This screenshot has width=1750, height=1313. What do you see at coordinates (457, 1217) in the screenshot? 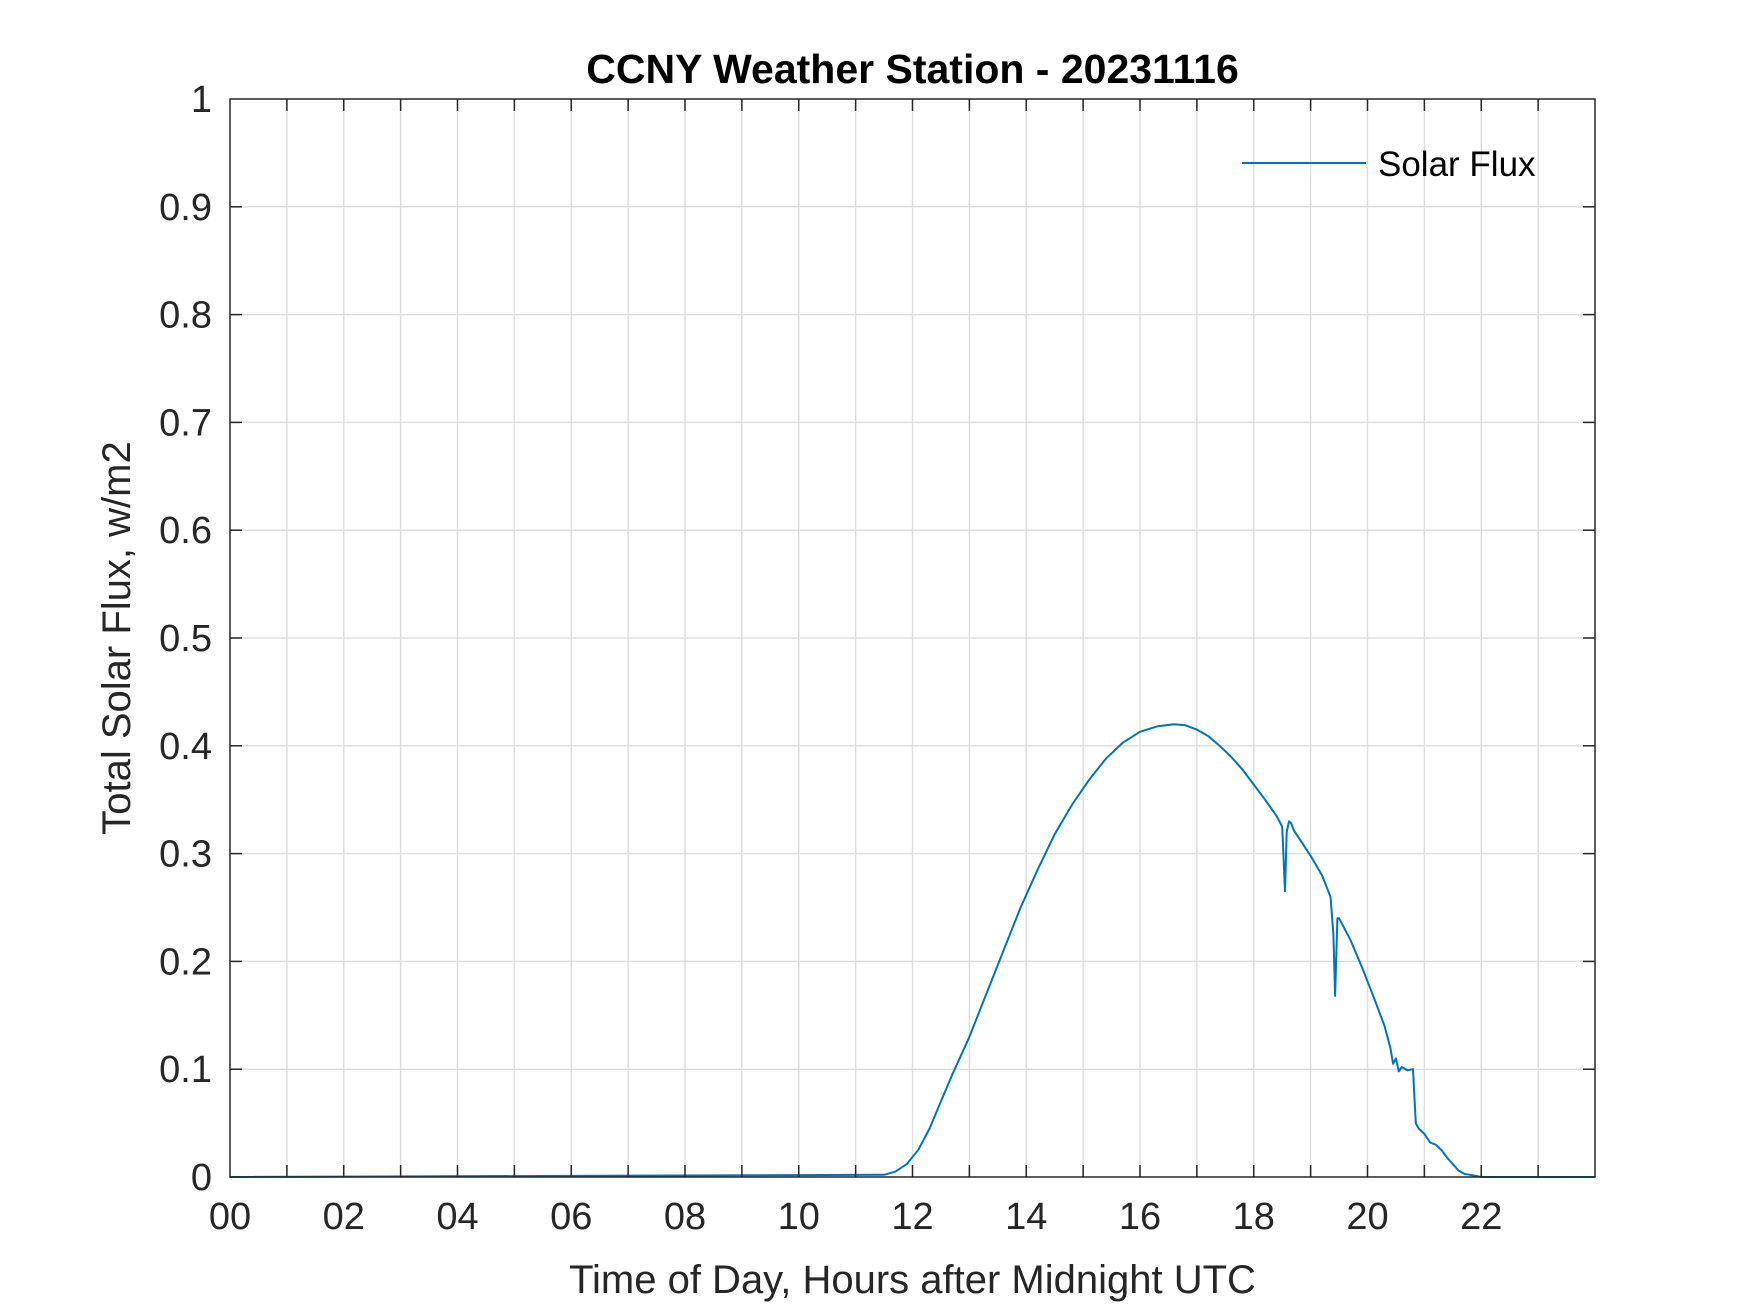
I see `x-tick-label: 04` at bounding box center [457, 1217].